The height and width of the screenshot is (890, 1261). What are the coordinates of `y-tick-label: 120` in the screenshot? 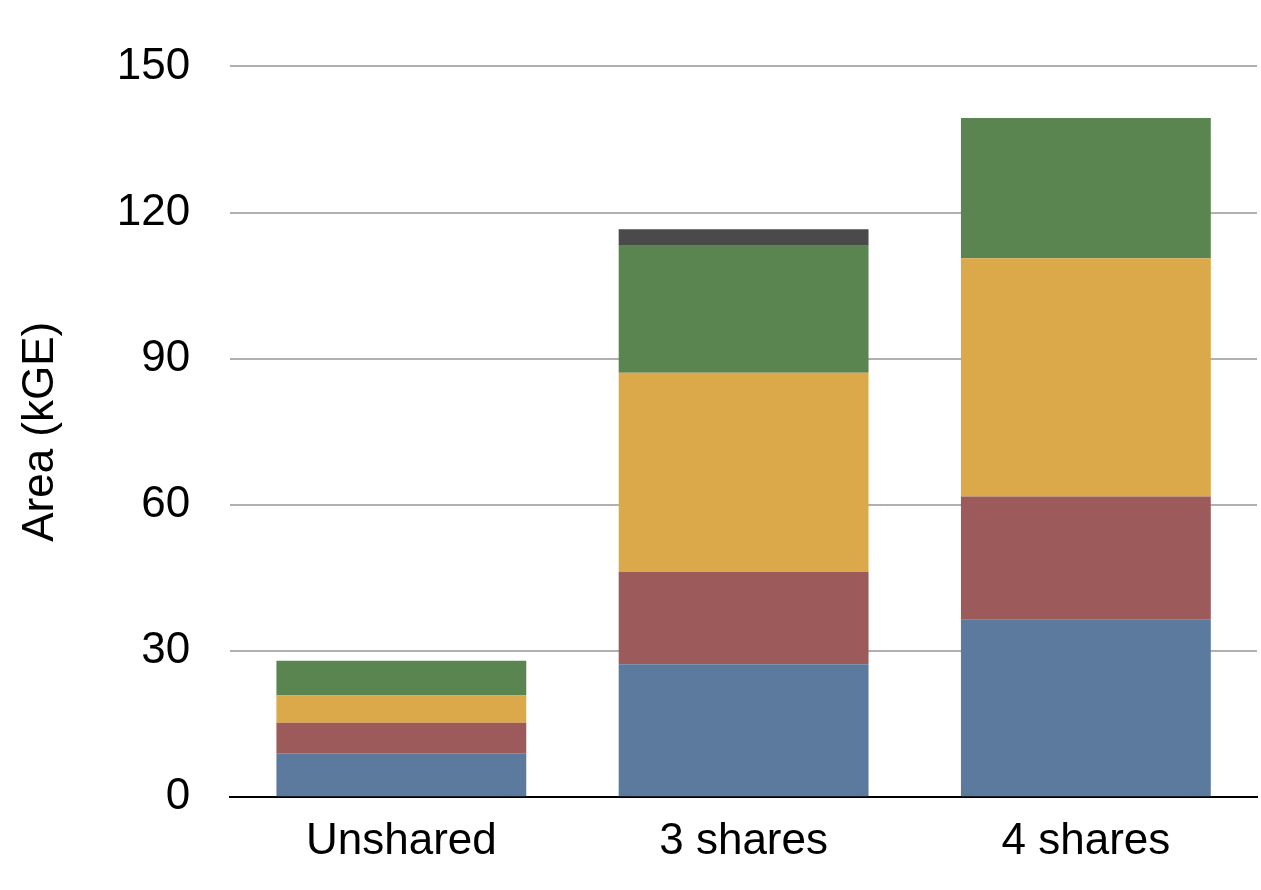 It's located at (153, 209).